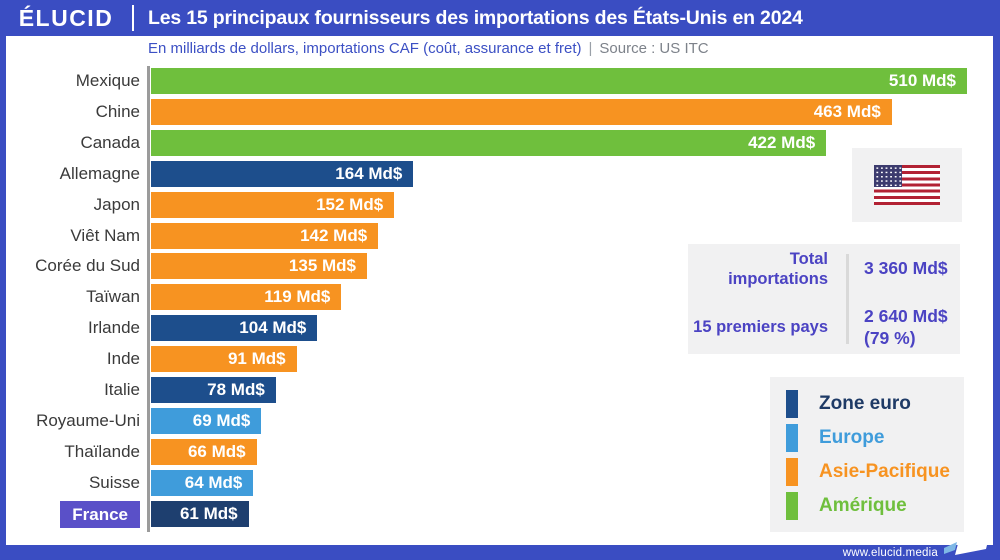 The image size is (1000, 560). I want to click on bar-value-label: 152 Md$, so click(350, 204).